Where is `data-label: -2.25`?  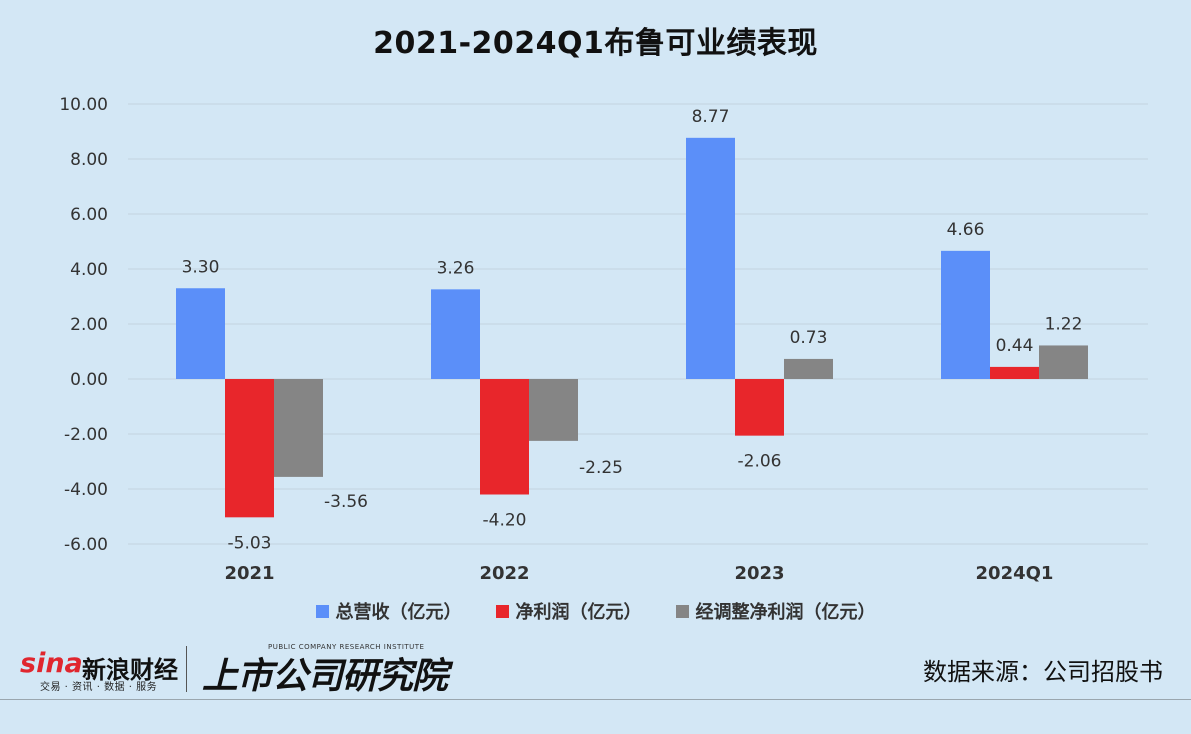
data-label: -2.25 is located at coordinates (601, 468).